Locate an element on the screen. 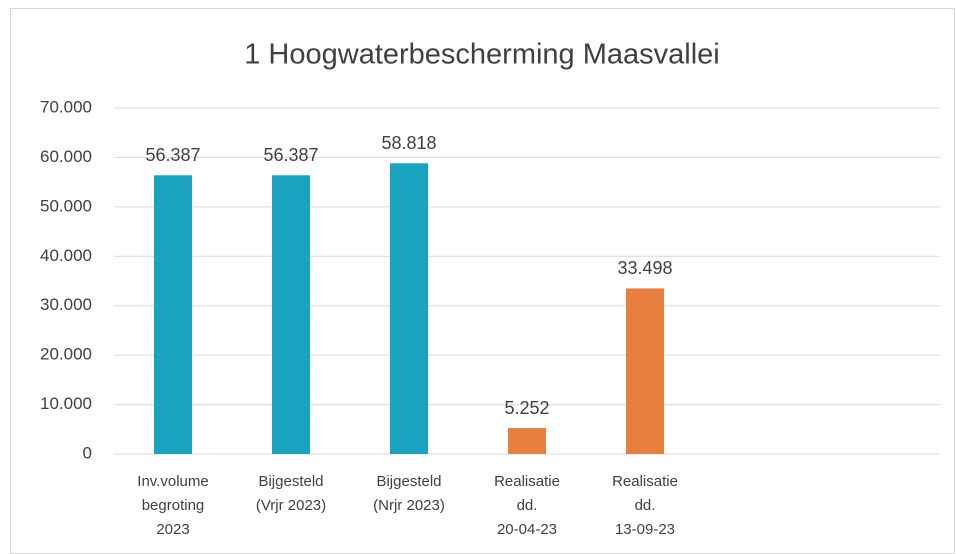  y-tick-label: 20.000 is located at coordinates (66, 354).